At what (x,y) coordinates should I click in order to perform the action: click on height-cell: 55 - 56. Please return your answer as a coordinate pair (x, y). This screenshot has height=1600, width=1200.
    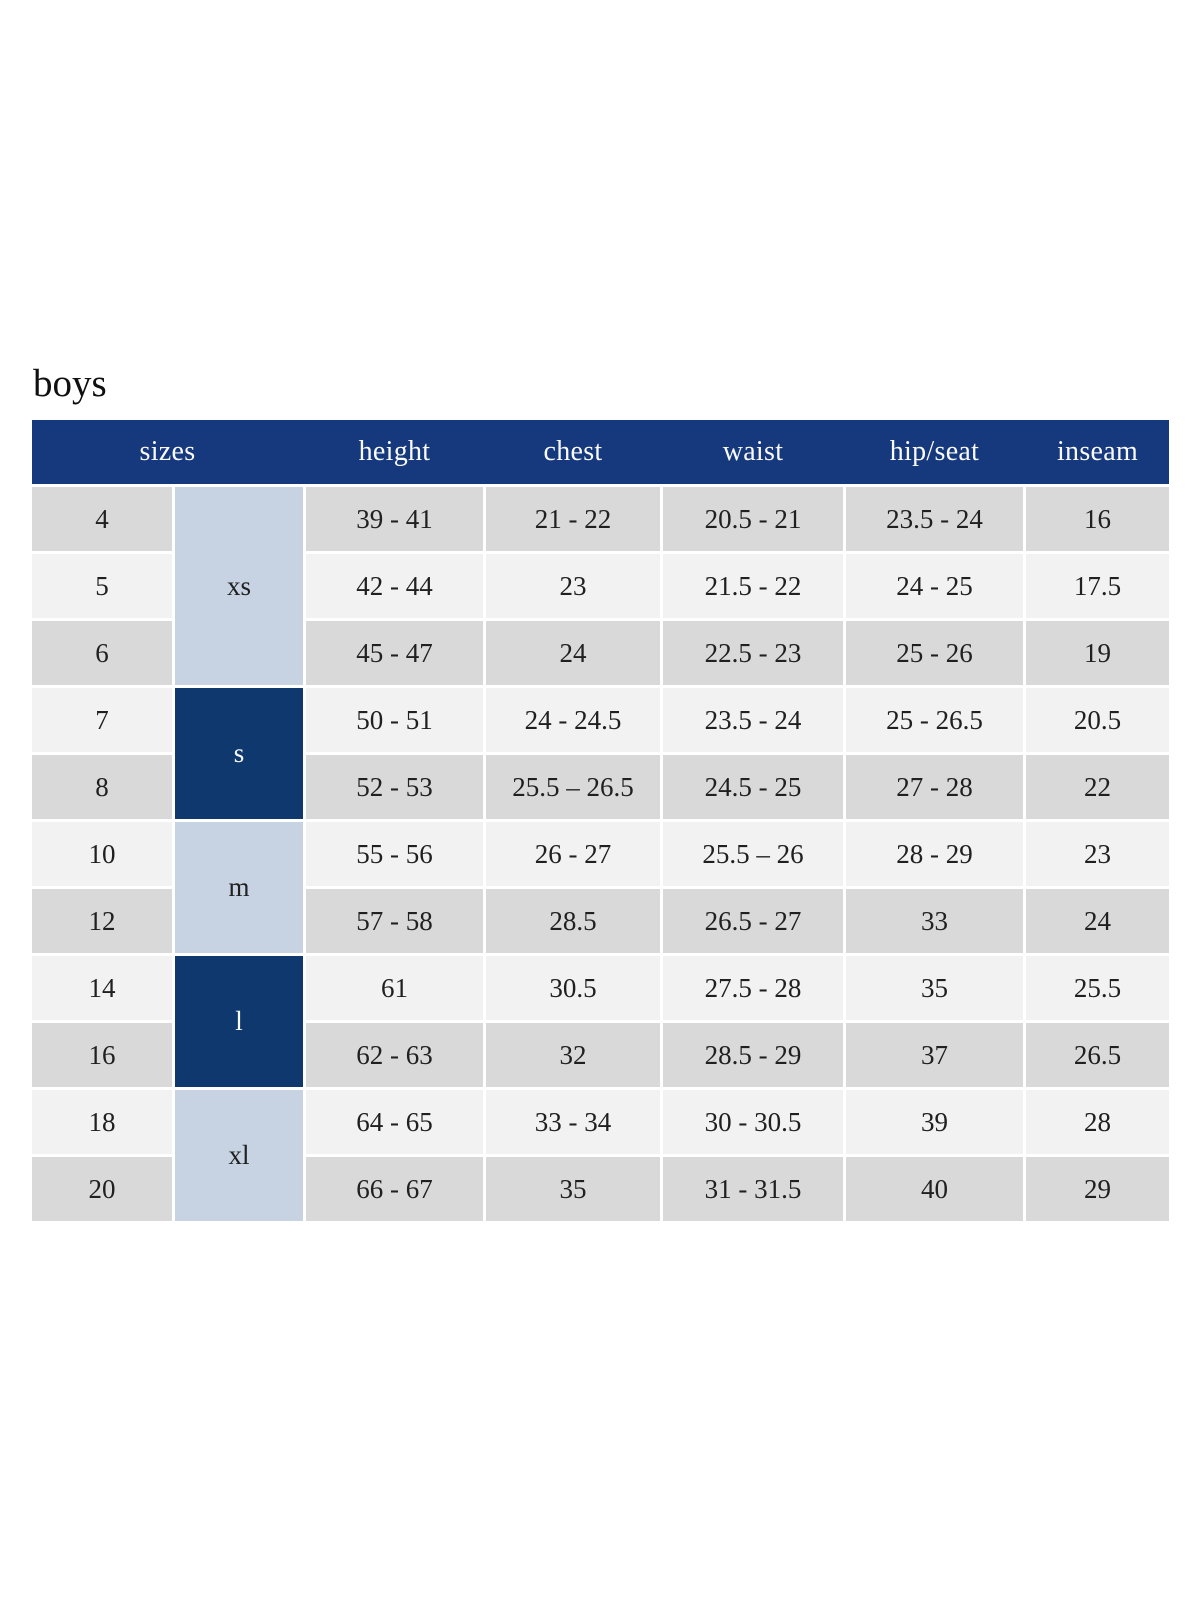
    Looking at the image, I should click on (394, 854).